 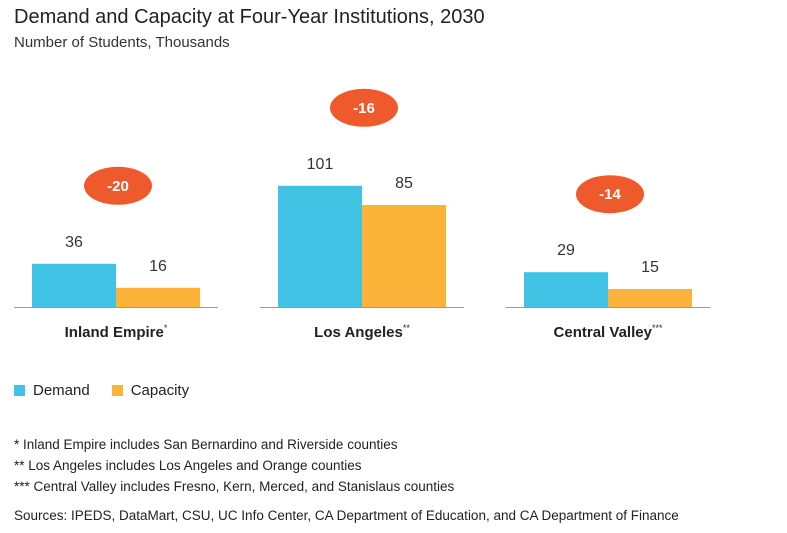 I want to click on legend-swatch-capacity, so click(x=117, y=390).